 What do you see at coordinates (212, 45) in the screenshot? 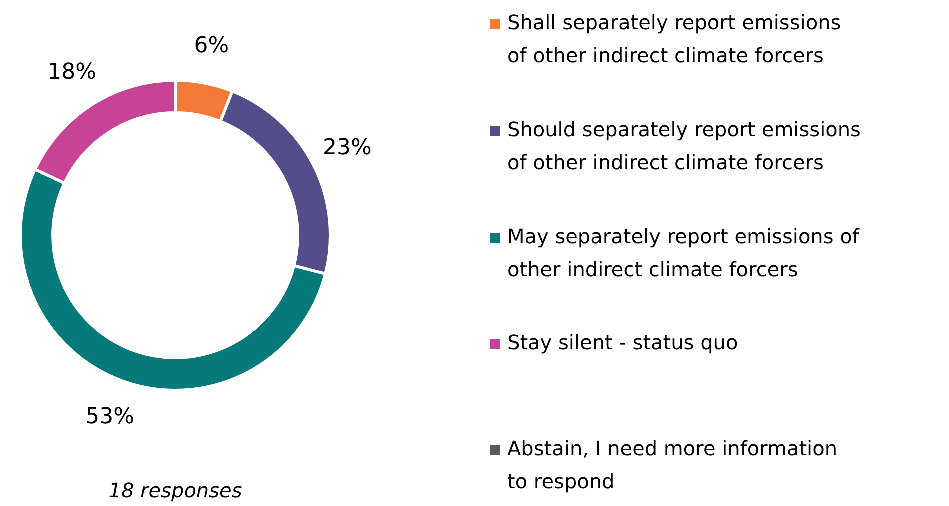
I see `data-label: 6%` at bounding box center [212, 45].